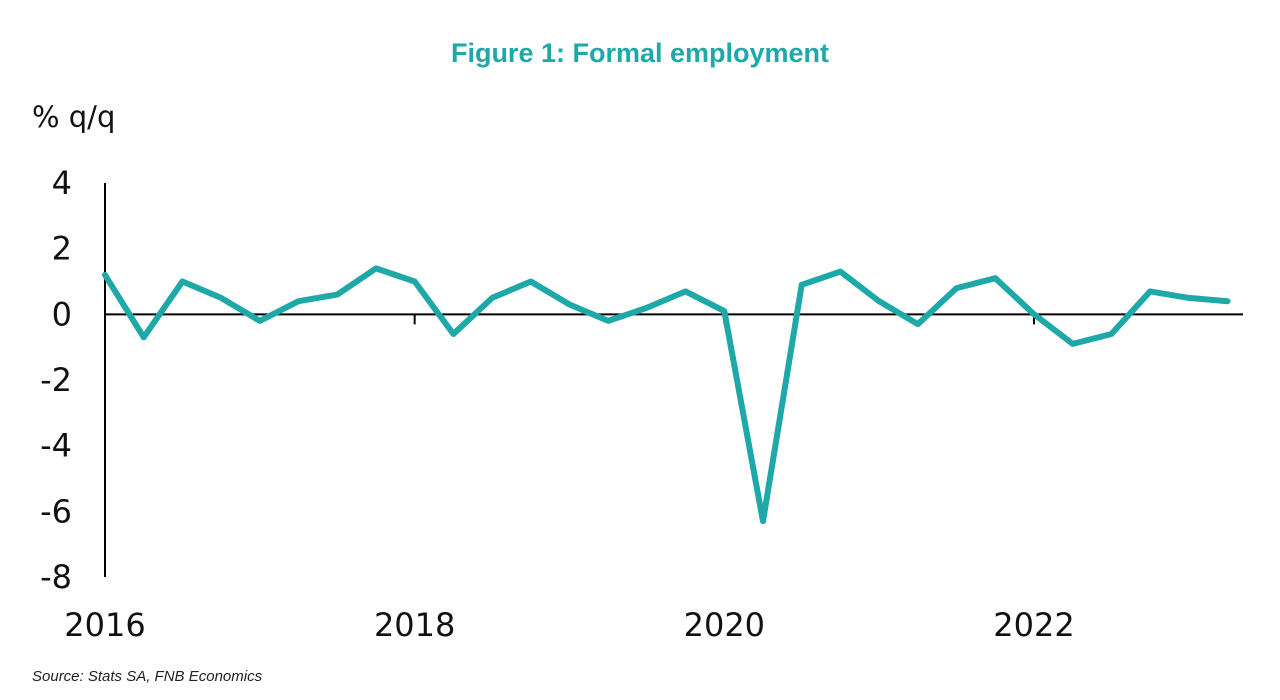 Image resolution: width=1280 pixels, height=700 pixels. Describe the element at coordinates (62, 183) in the screenshot. I see `y-tick-label: 4` at that location.